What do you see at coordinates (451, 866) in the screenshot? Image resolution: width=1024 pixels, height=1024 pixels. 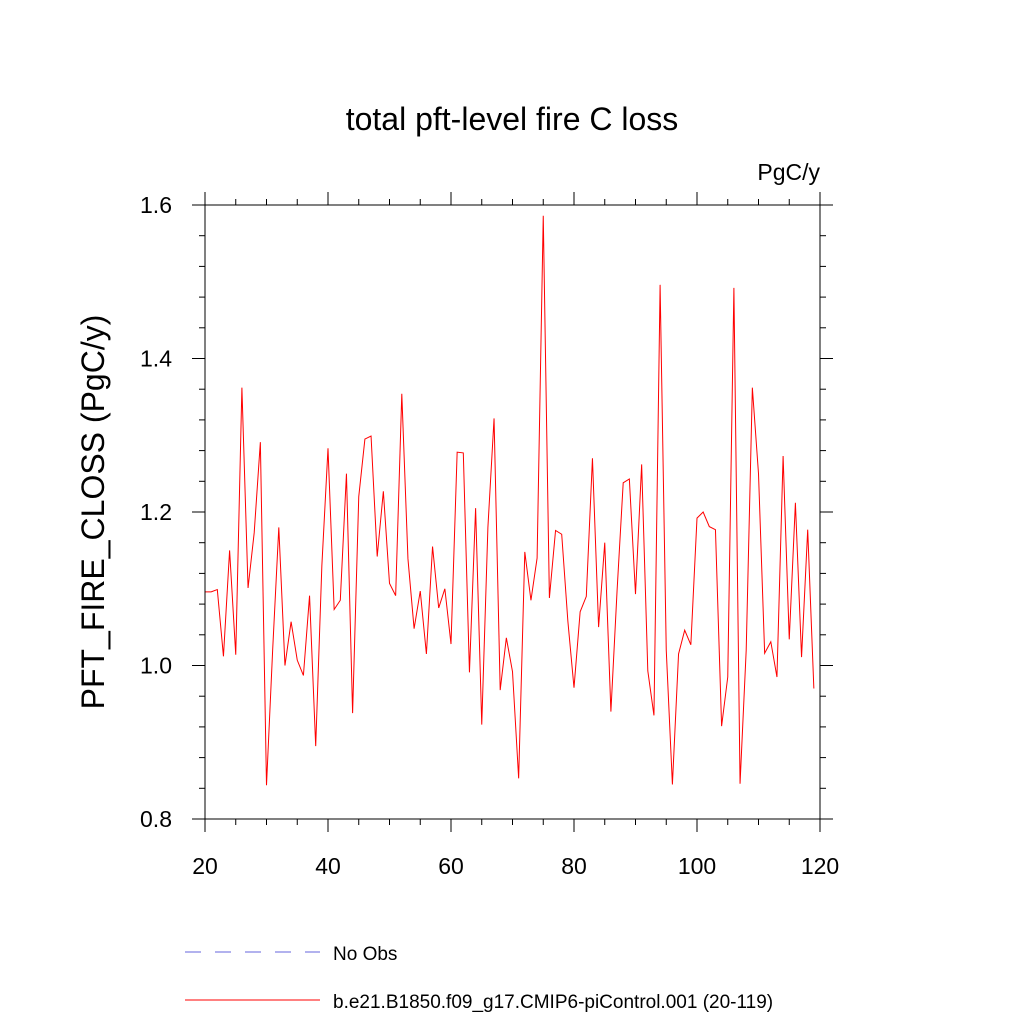 I see `x-tick-label: 60` at bounding box center [451, 866].